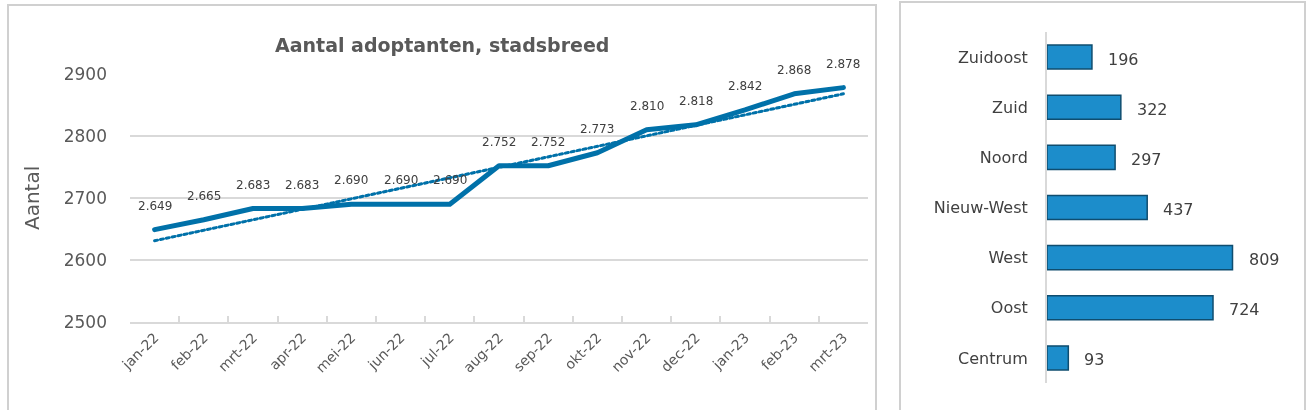 The image size is (1308, 410). What do you see at coordinates (1152, 109) in the screenshot?
I see `data-label: 322` at bounding box center [1152, 109].